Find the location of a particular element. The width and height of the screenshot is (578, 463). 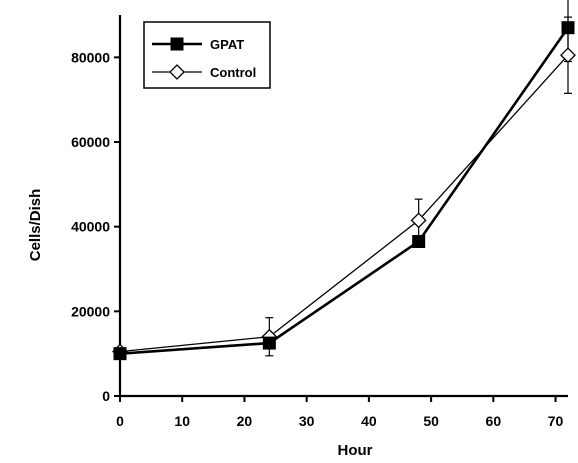

x-tick-label: 40 is located at coordinates (369, 421).